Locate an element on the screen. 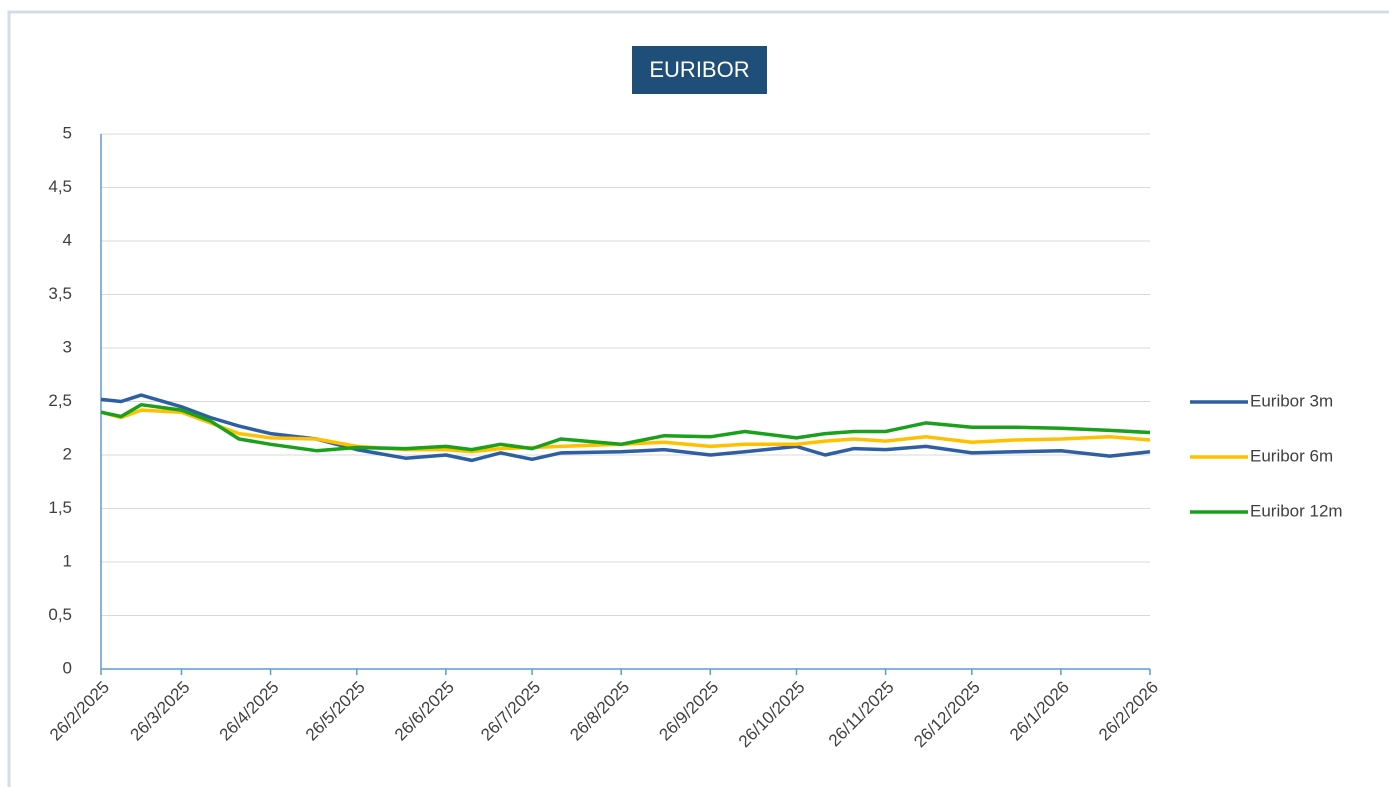 The image size is (1389, 787). legend-label: Euribor 3m is located at coordinates (1291, 400).